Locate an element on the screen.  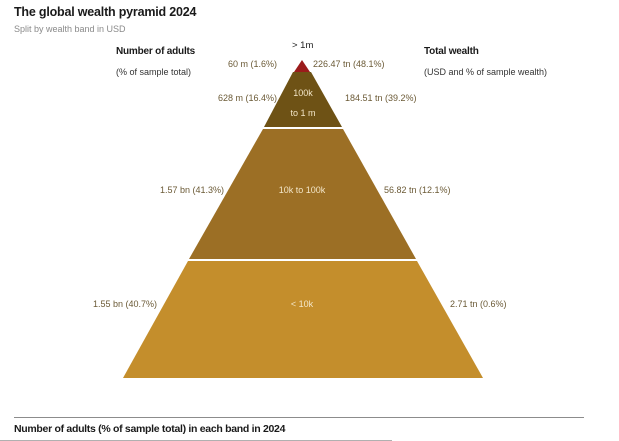
wealth-over-1m: 226.47 tn (48.1%) is located at coordinates (349, 64).